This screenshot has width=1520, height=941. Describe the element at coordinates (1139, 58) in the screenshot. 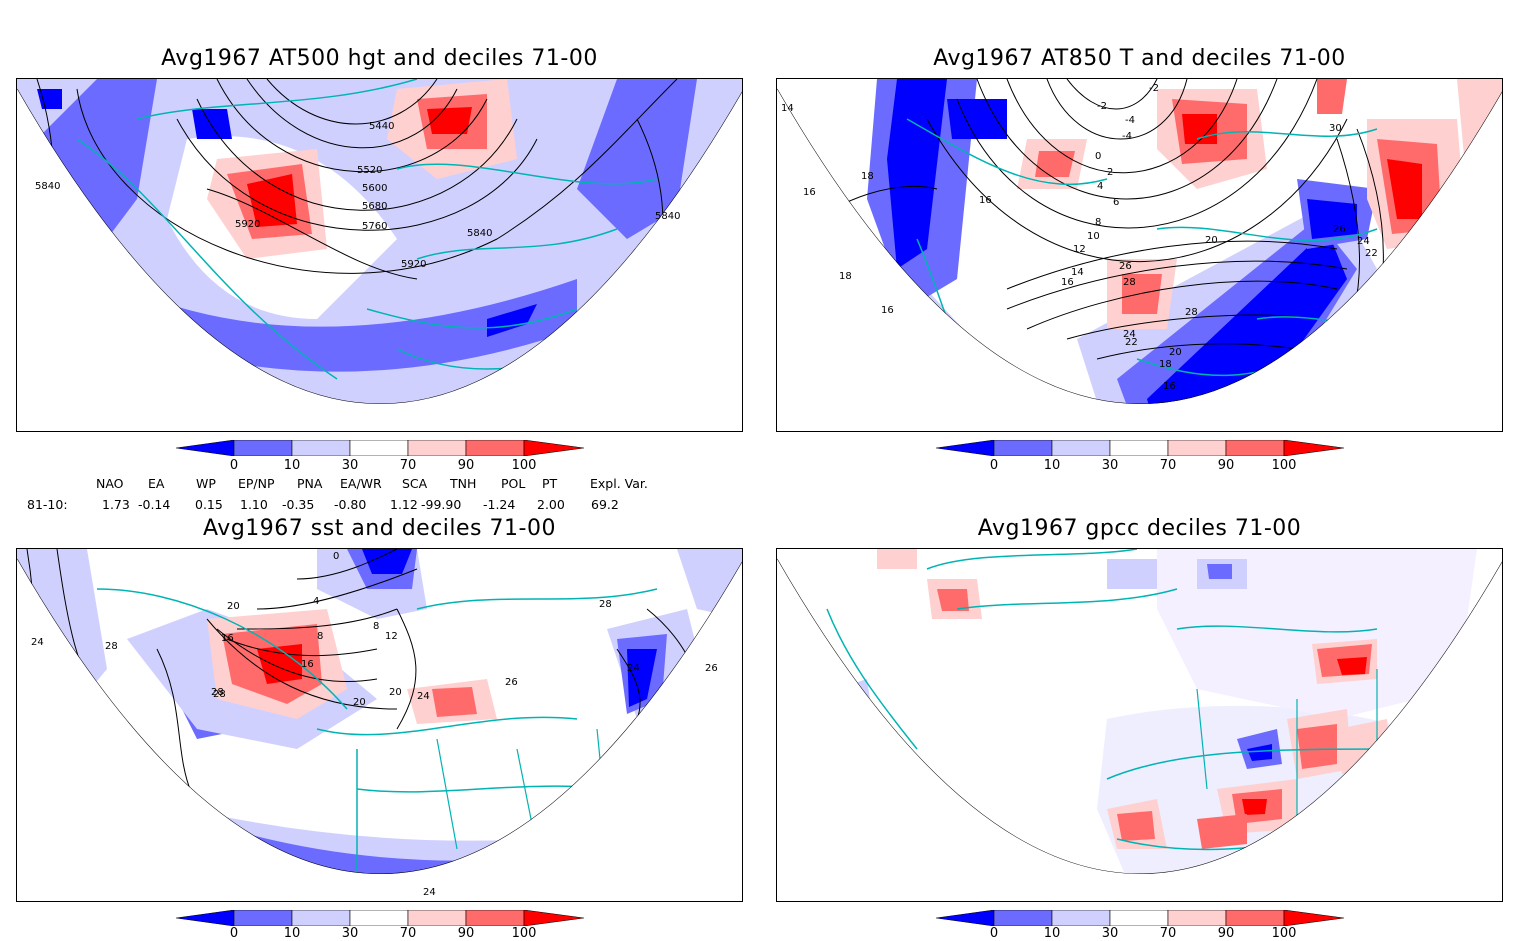

I see `panel-title-t850: Avg1967 AT850 T and deciles 71-00` at that location.